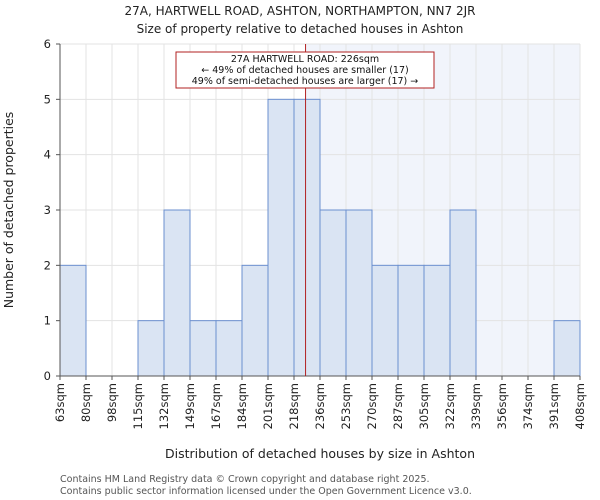 The height and width of the screenshot is (500, 600). Describe the element at coordinates (437, 320) in the screenshot. I see `bar-305sqm` at that location.